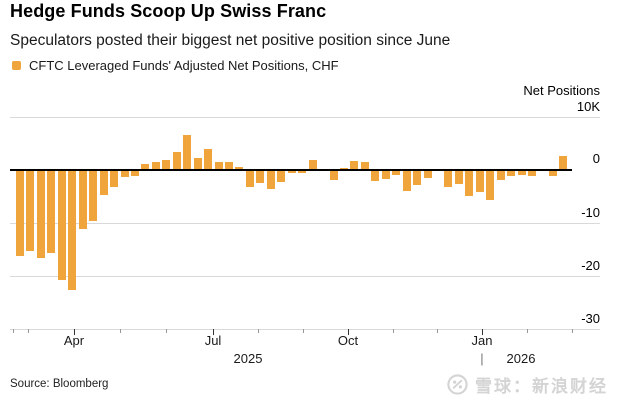  I want to click on y-tick-label: -10, so click(590, 212).